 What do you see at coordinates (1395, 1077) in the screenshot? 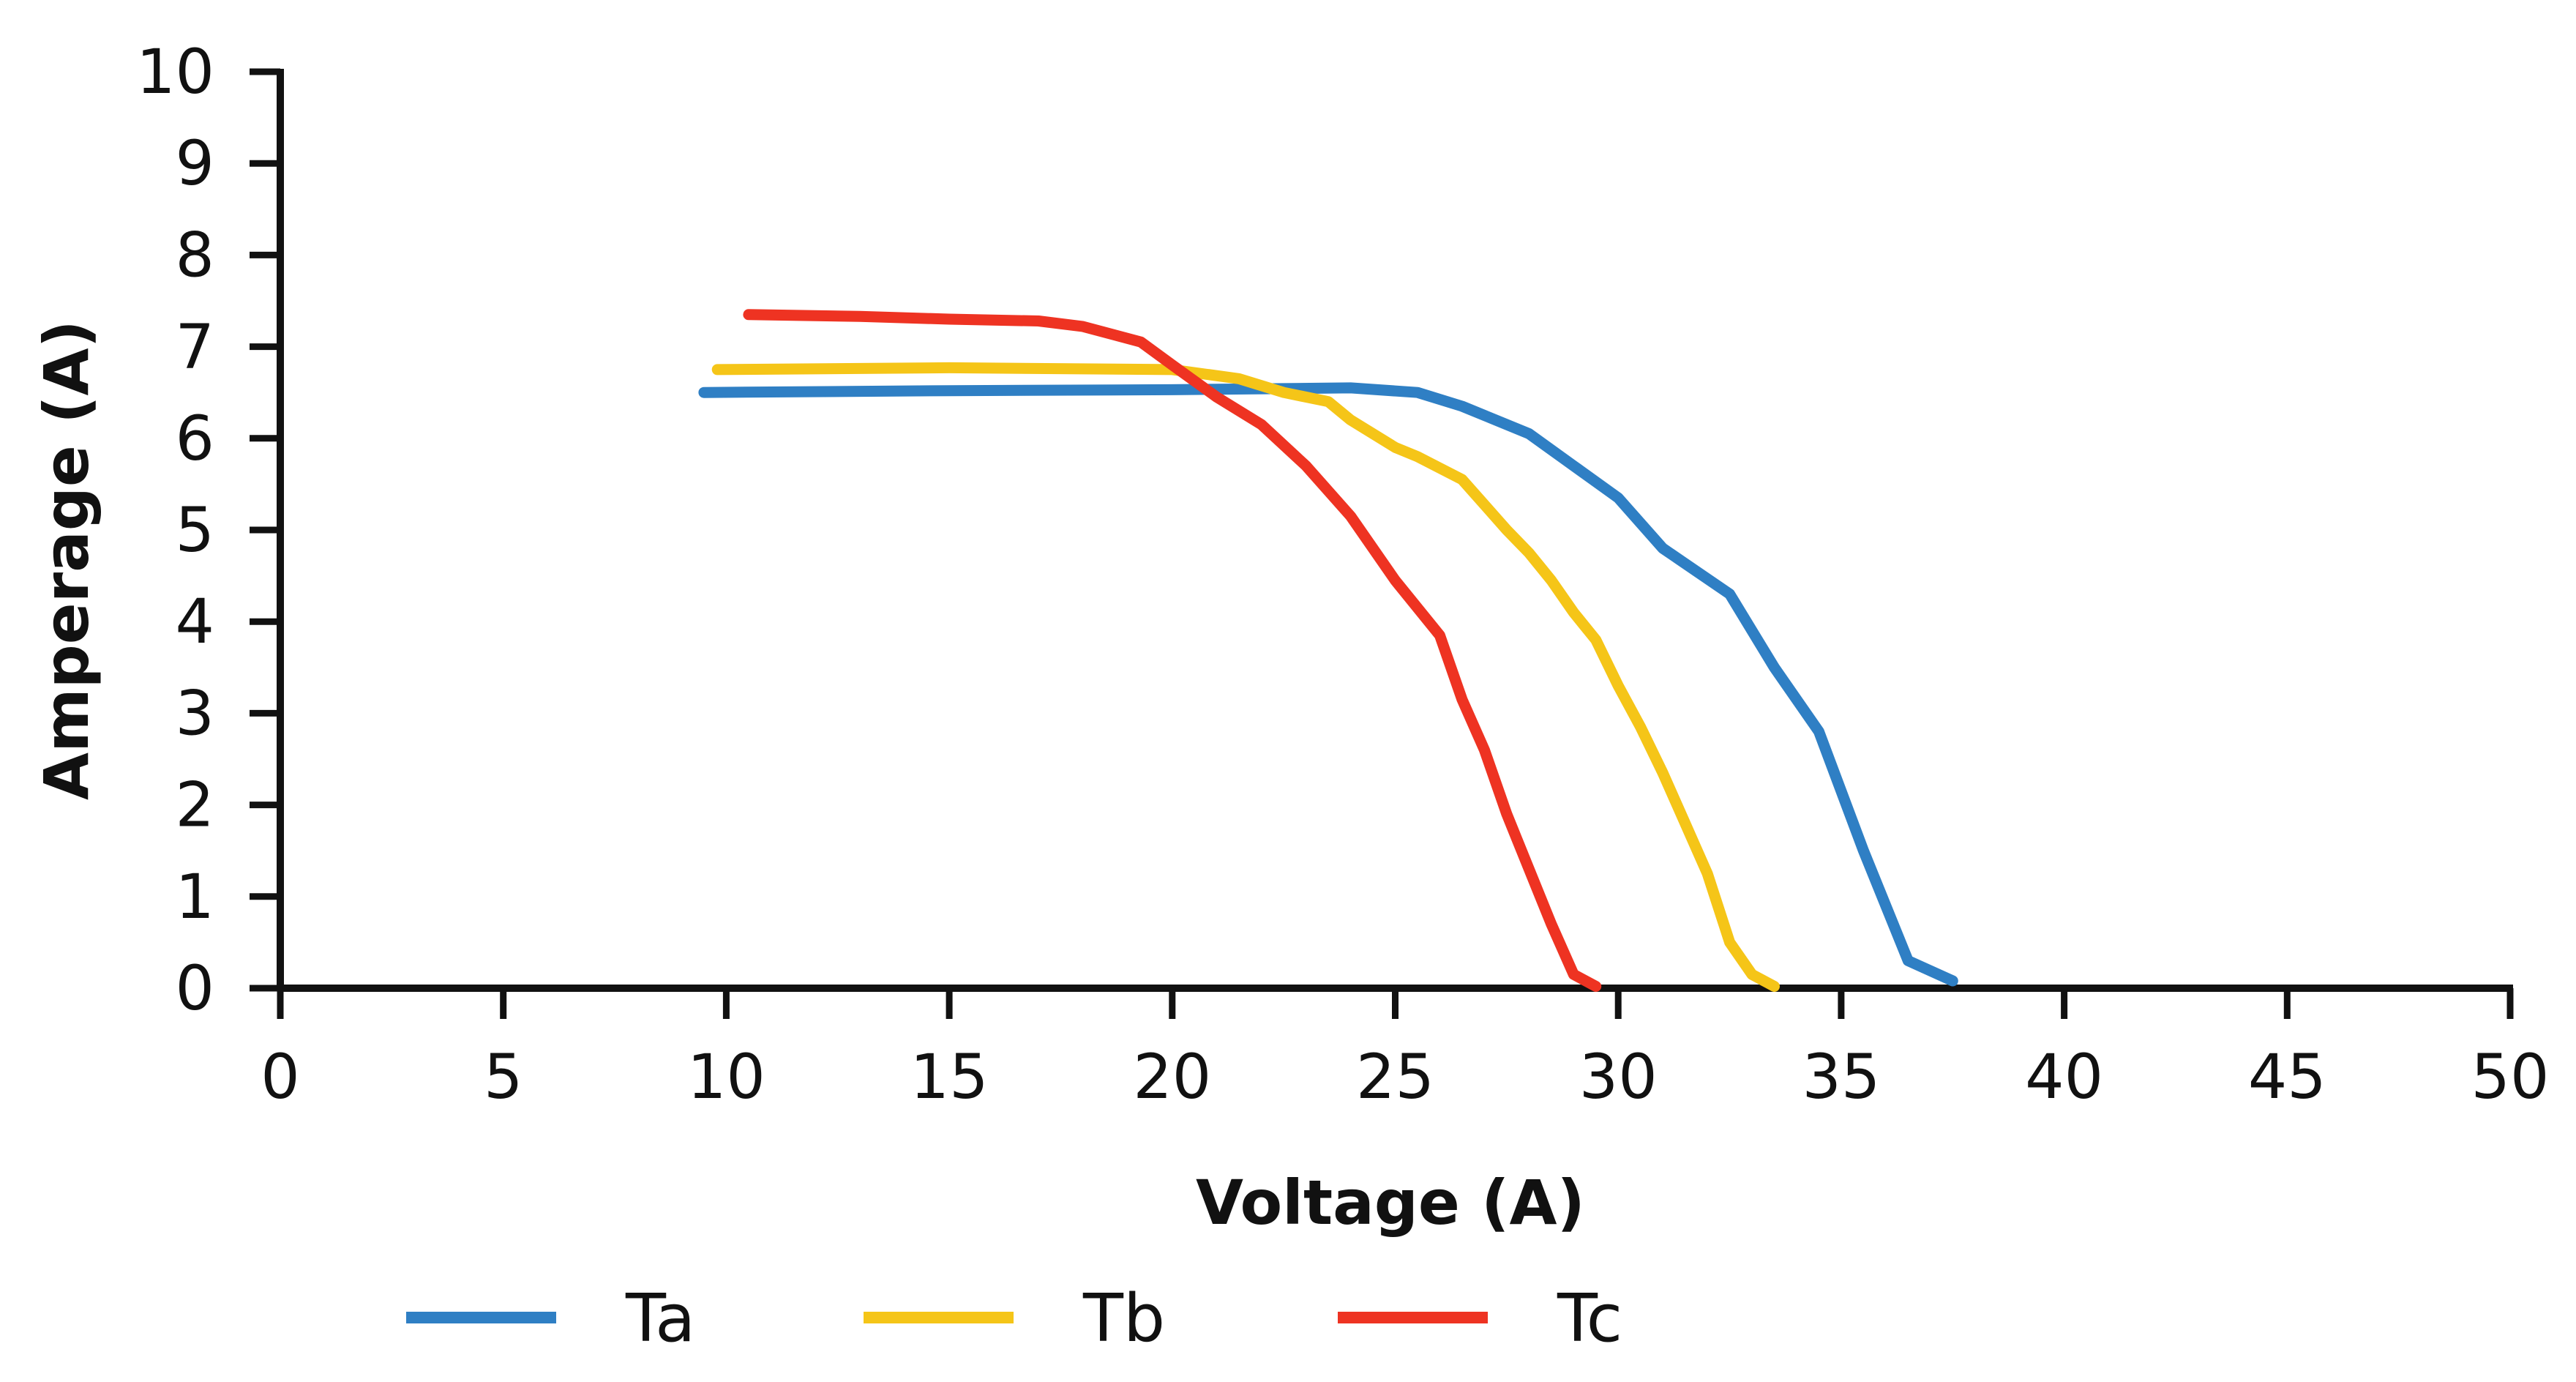
I see `x-tick-label: 25` at bounding box center [1395, 1077].